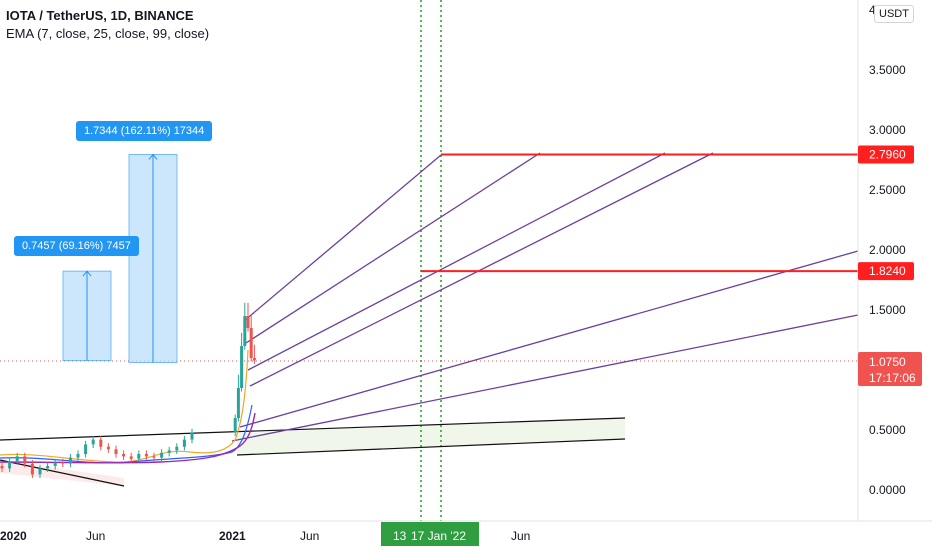 Image resolution: width=932 pixels, height=550 pixels. Describe the element at coordinates (894, 14) in the screenshot. I see `currency-button: USDT` at that location.